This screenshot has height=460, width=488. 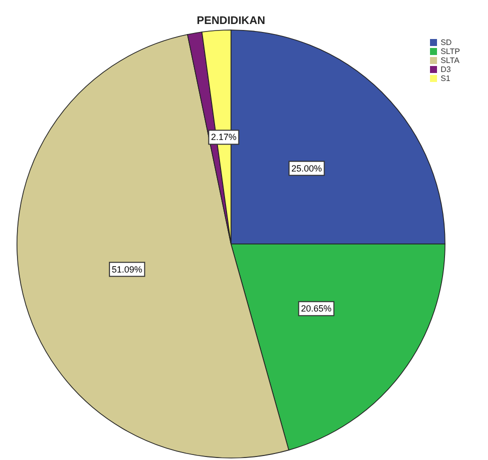 I want to click on data-label: 20.65%, so click(x=316, y=309).